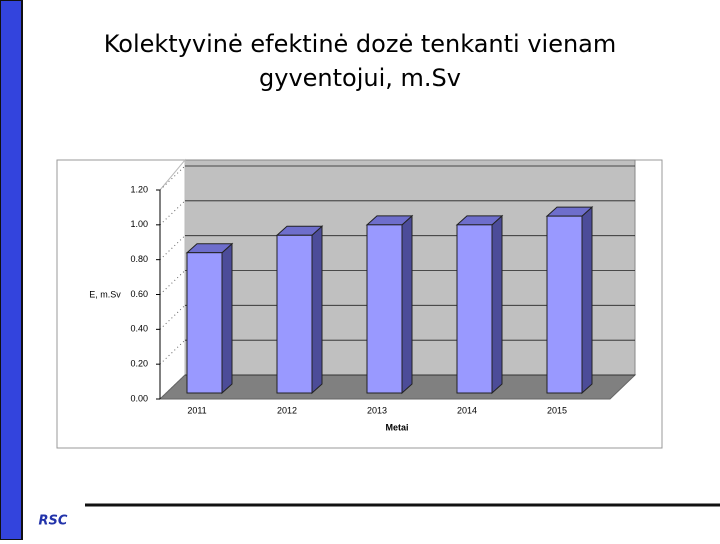 The width and height of the screenshot is (720, 544). Describe the element at coordinates (139, 224) in the screenshot. I see `y-tick-label: 1.00` at that location.